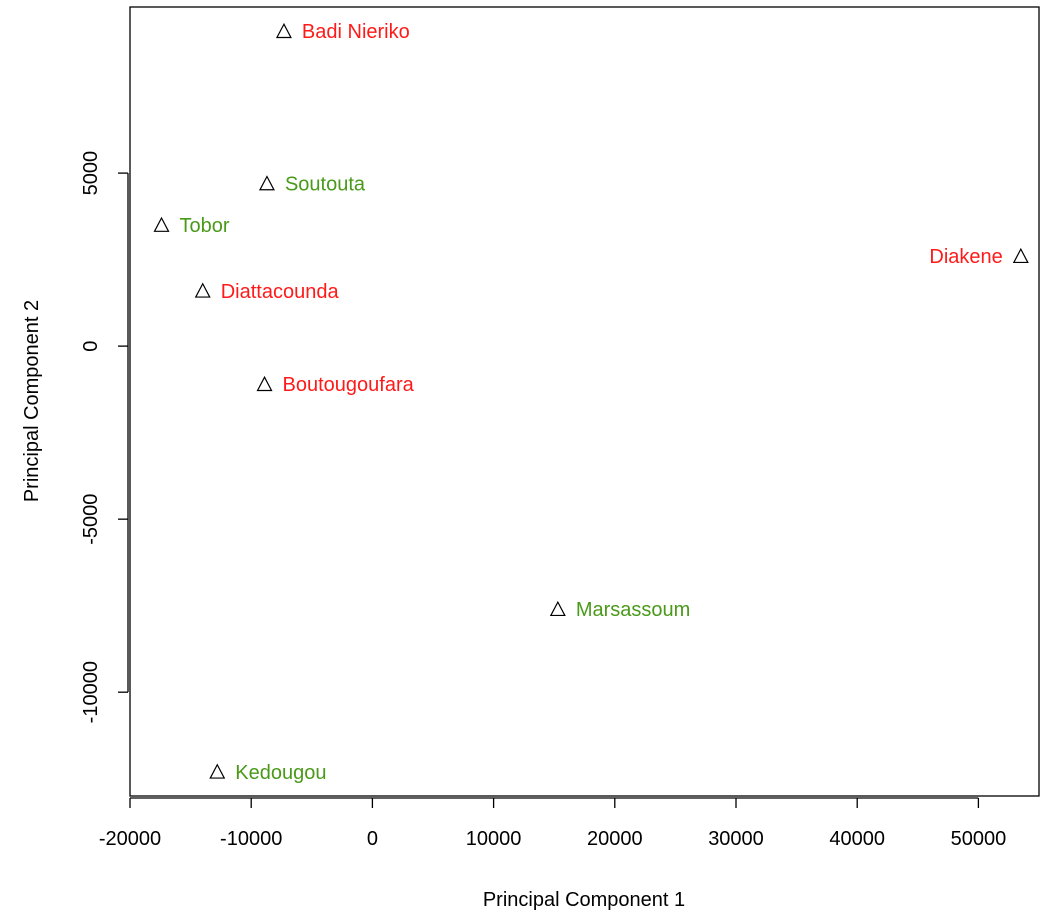 The width and height of the screenshot is (1041, 922). Describe the element at coordinates (280, 773) in the screenshot. I see `point-label: Kedougou` at that location.